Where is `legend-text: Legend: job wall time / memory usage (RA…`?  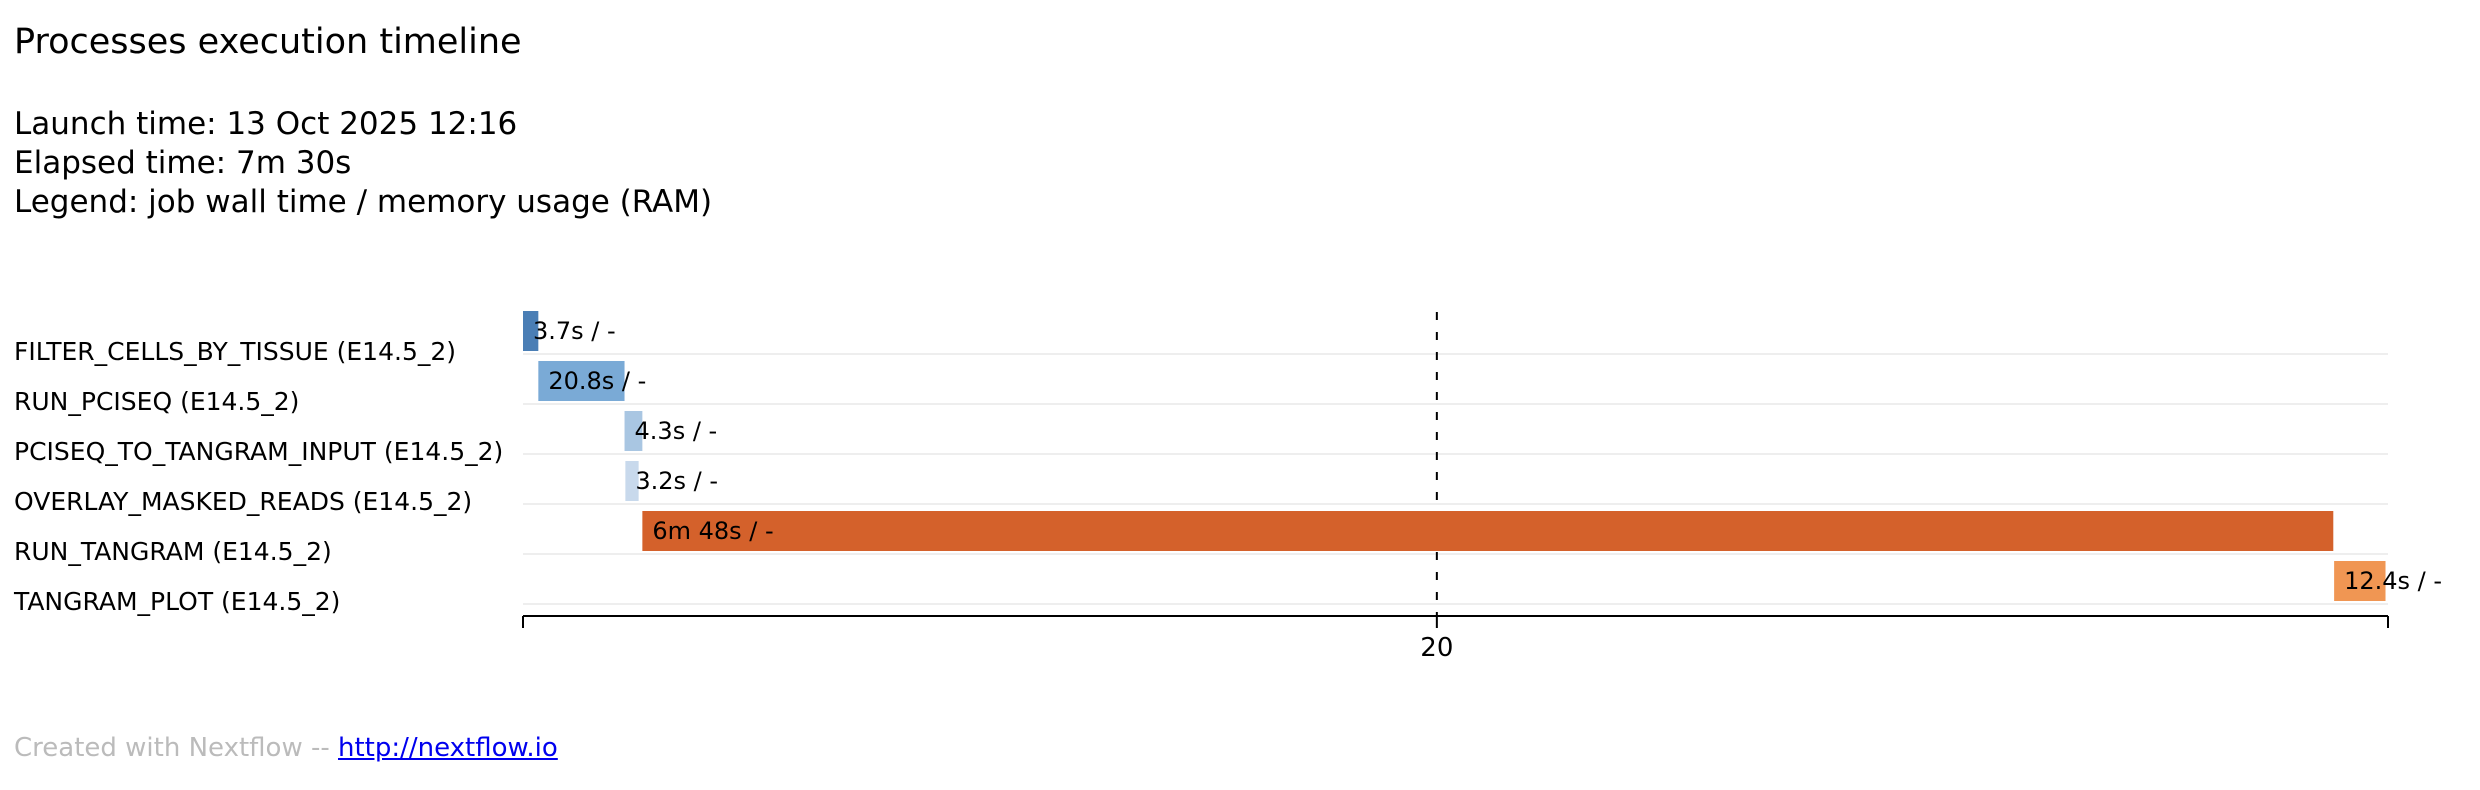 legend-text: Legend: job wall time / memory usage (RA… is located at coordinates (363, 202).